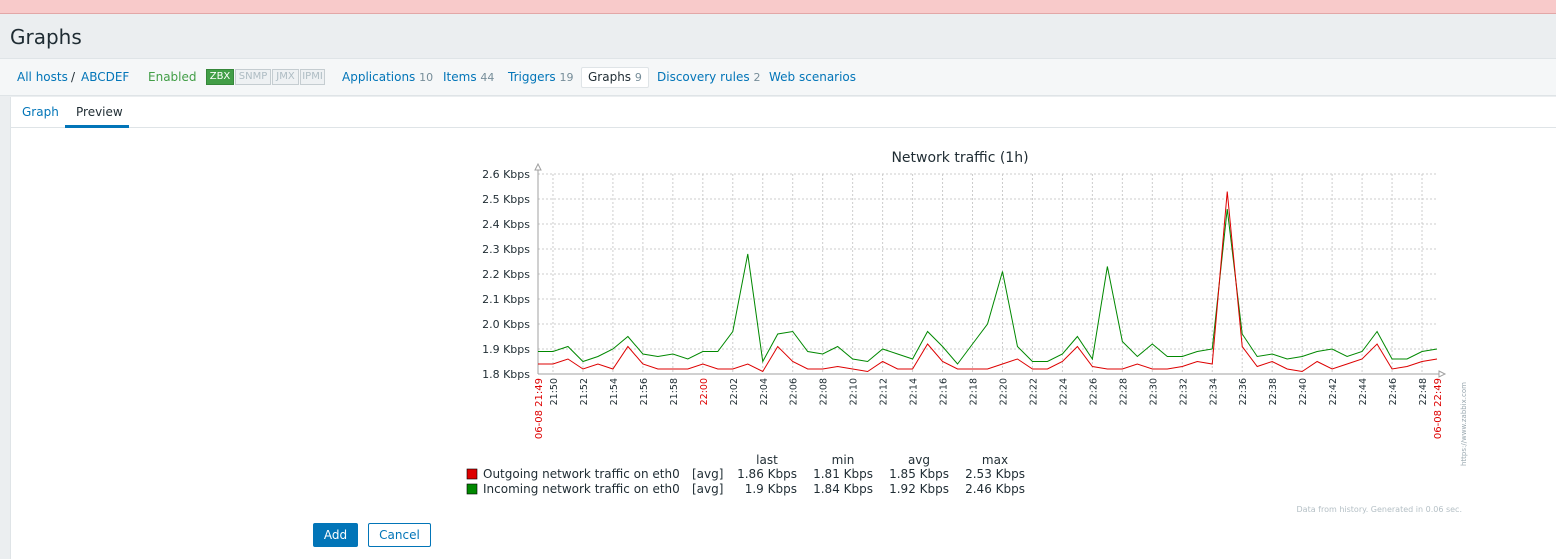 This screenshot has width=1556, height=559. I want to click on nav-discovery-rules-label: Discovery rules, so click(703, 77).